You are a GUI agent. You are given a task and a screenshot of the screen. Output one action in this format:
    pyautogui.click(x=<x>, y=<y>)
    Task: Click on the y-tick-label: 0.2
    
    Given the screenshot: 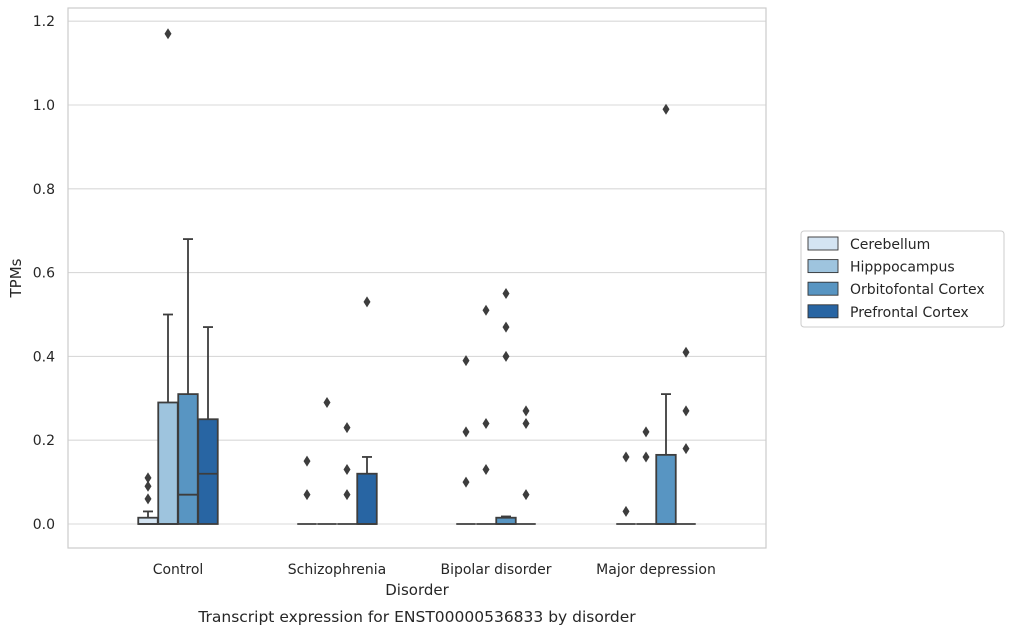 What is the action you would take?
    pyautogui.click(x=44, y=441)
    